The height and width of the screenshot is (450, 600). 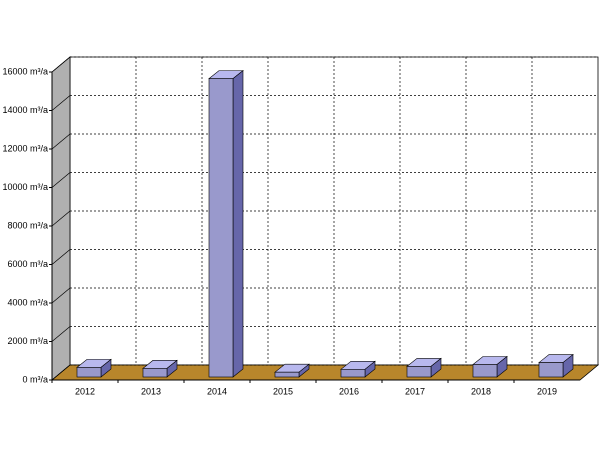 What do you see at coordinates (25, 187) in the screenshot?
I see `y-tick-label: 10000 m³/a` at bounding box center [25, 187].